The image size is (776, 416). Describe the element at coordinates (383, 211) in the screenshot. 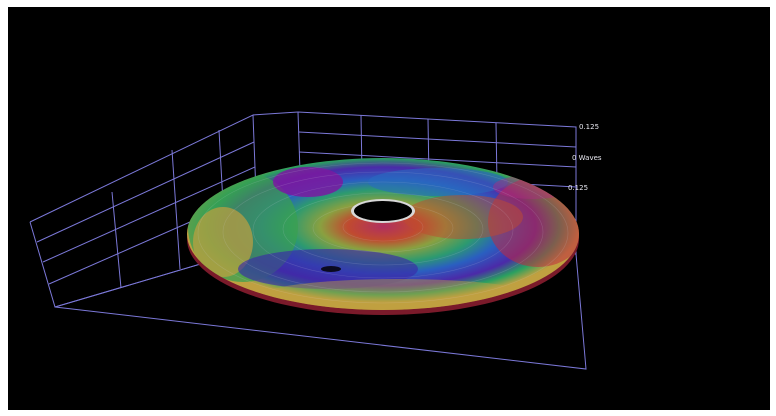

I see `center-hole` at that location.